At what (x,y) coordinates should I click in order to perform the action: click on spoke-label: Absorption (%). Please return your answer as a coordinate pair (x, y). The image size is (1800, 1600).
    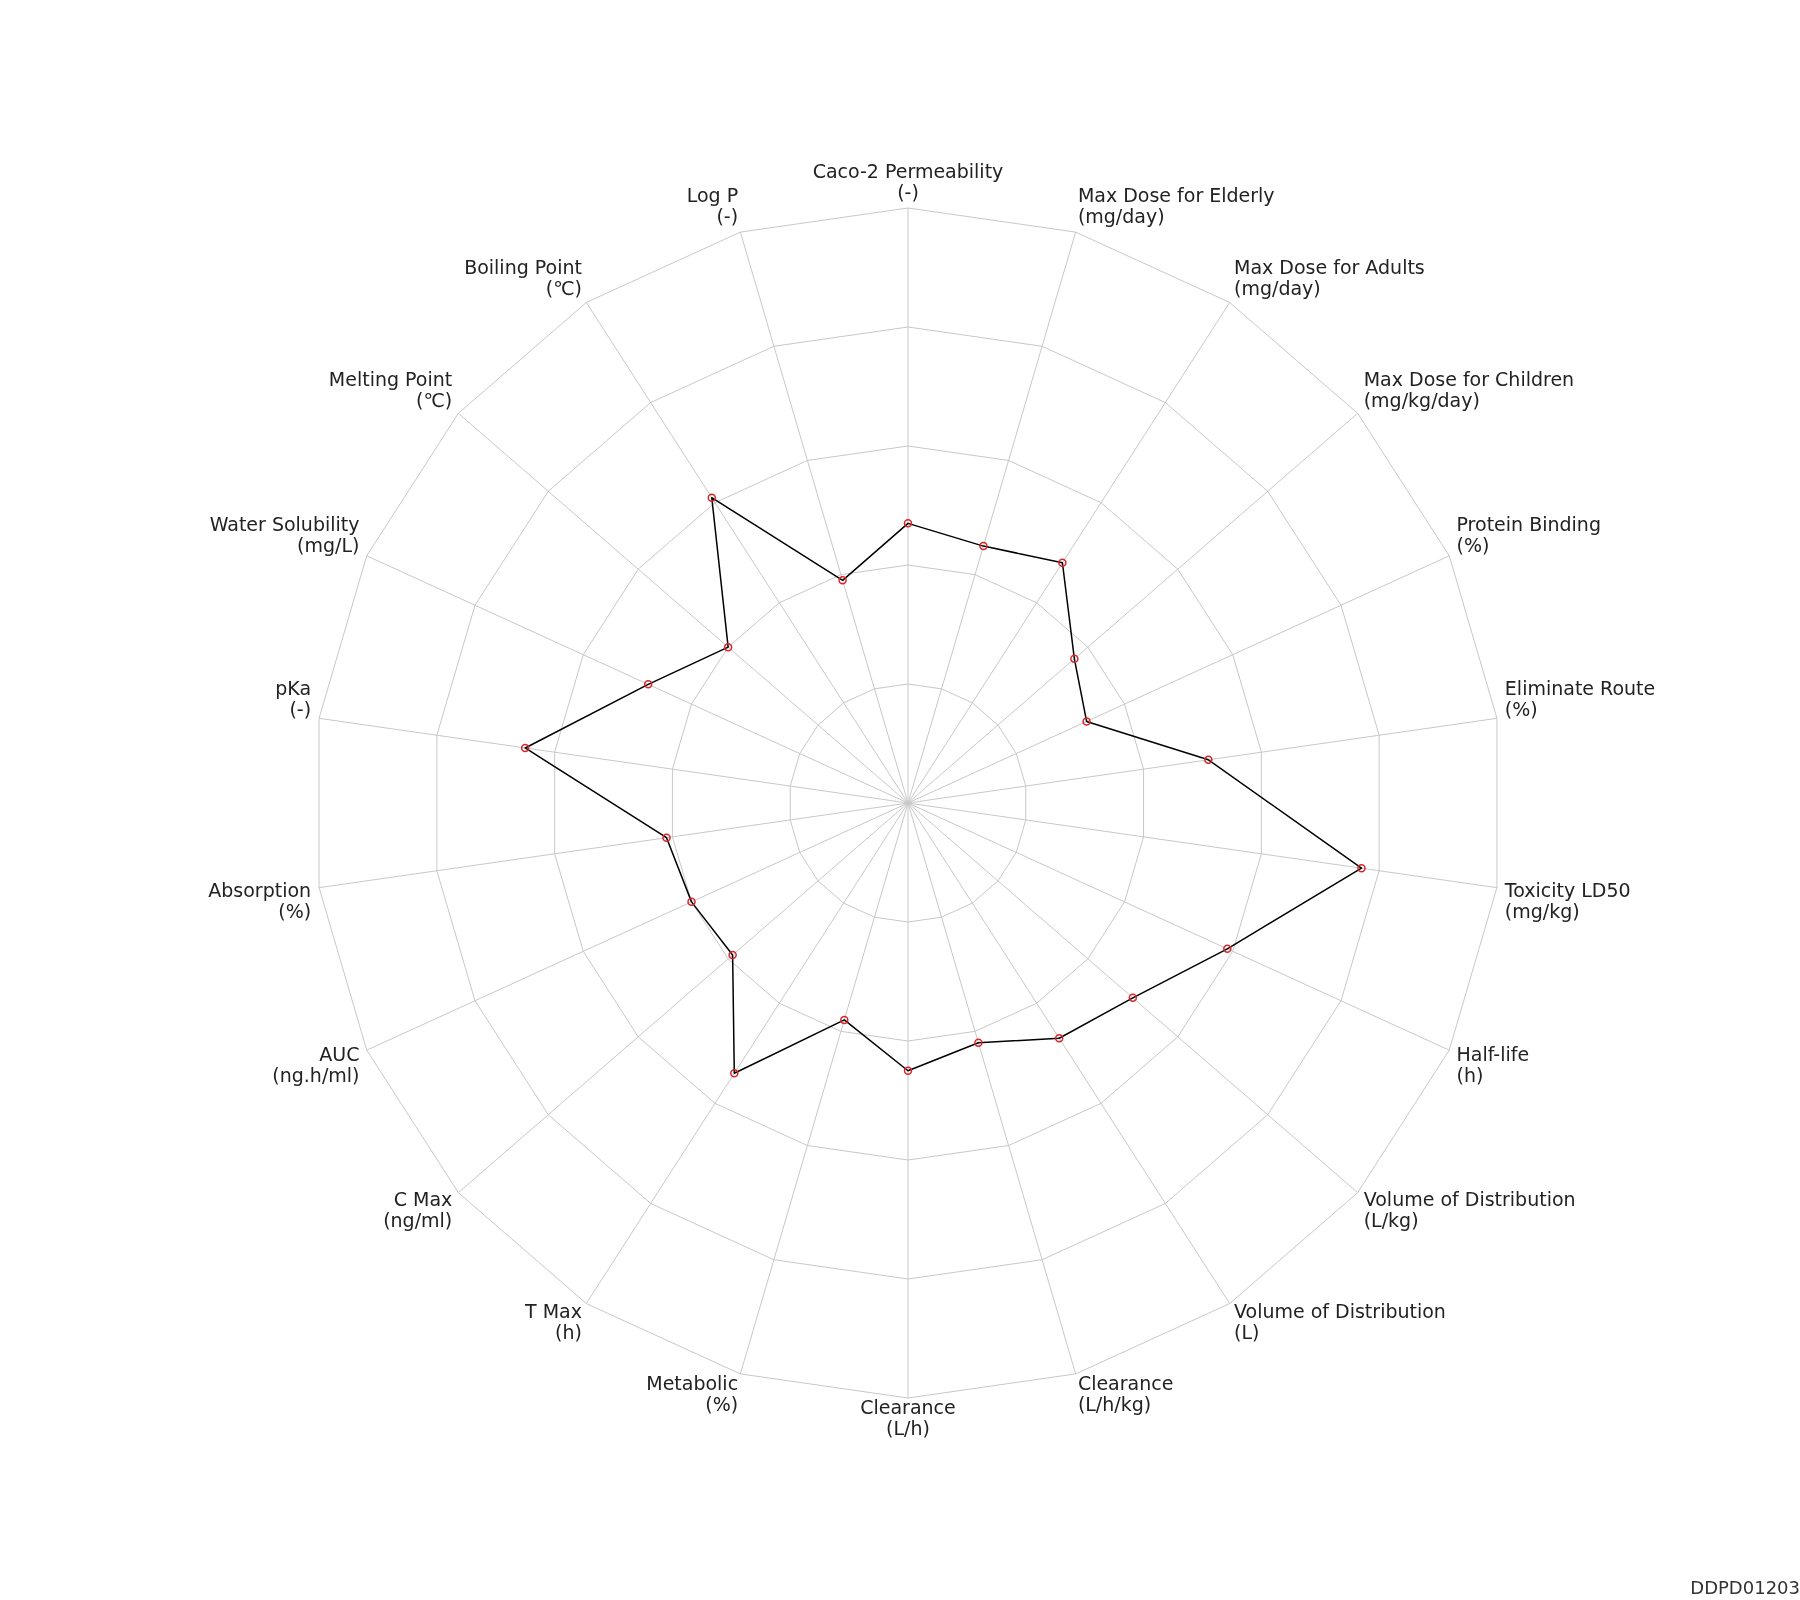
    Looking at the image, I should click on (260, 900).